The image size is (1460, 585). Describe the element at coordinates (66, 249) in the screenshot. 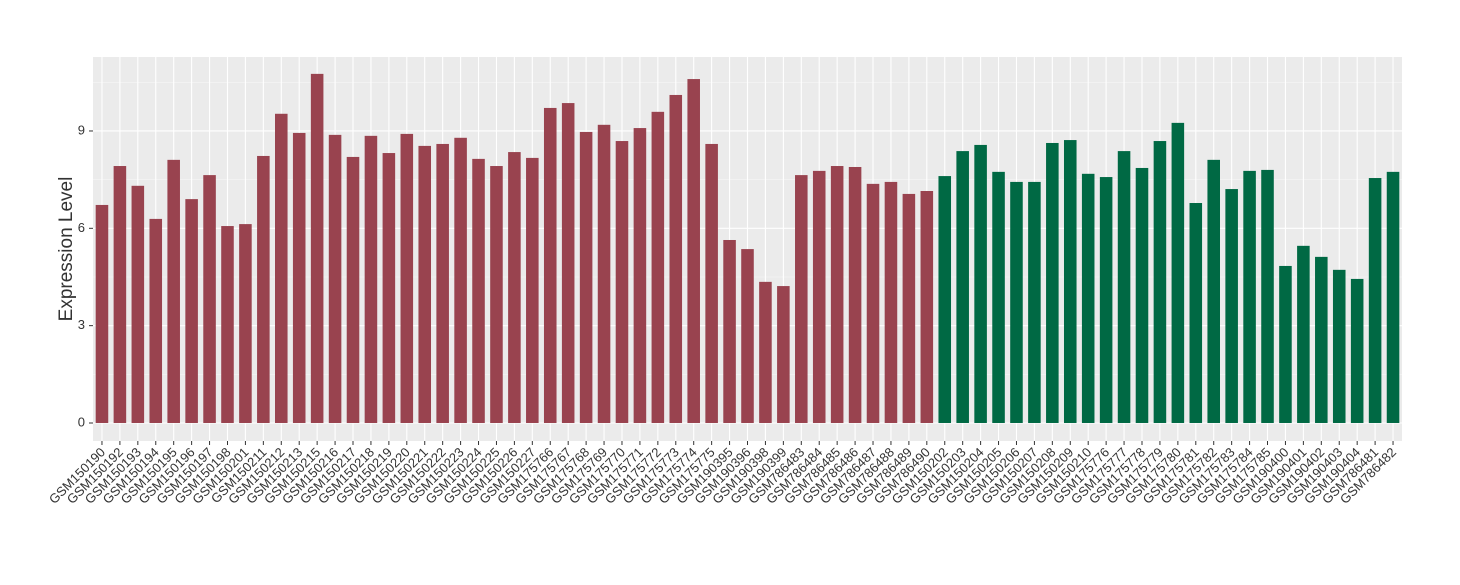

I see `y-axis-label: Expression Level` at that location.